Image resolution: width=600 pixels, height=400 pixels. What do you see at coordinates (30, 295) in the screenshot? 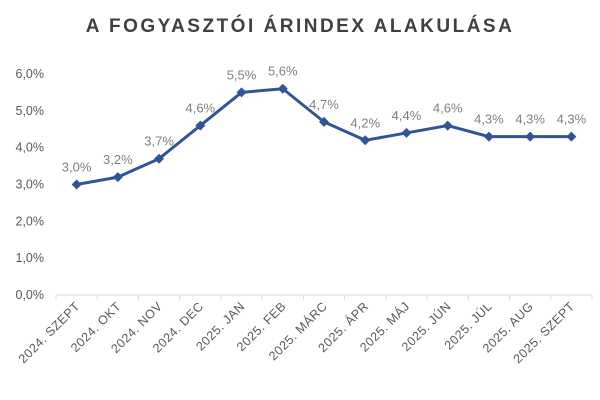
I see `y-tick-label: 0,0%` at bounding box center [30, 295].